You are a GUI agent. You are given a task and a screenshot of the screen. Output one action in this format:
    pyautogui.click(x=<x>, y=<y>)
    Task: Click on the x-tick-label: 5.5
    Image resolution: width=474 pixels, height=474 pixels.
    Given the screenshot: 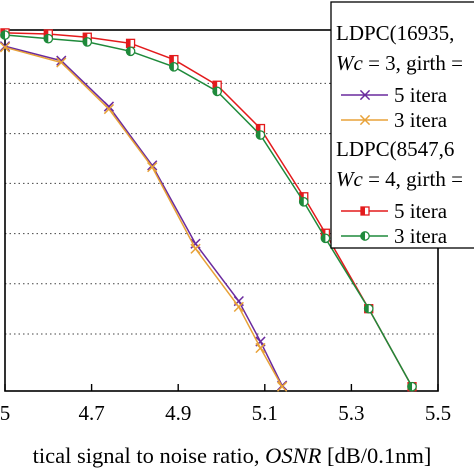 What is the action you would take?
    pyautogui.click(x=438, y=413)
    